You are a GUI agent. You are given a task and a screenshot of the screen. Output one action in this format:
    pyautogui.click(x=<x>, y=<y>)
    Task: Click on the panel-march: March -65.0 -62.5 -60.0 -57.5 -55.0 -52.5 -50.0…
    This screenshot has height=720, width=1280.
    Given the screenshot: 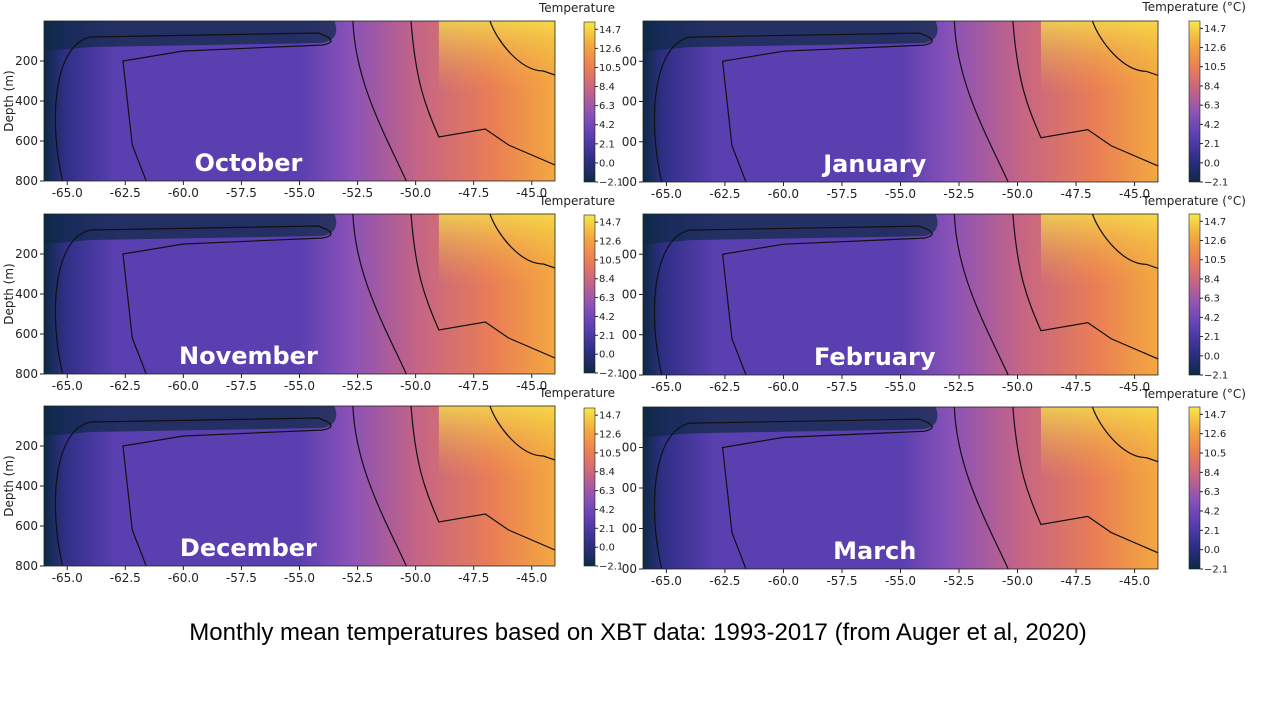 What is the action you would take?
    pyautogui.click(x=934, y=487)
    